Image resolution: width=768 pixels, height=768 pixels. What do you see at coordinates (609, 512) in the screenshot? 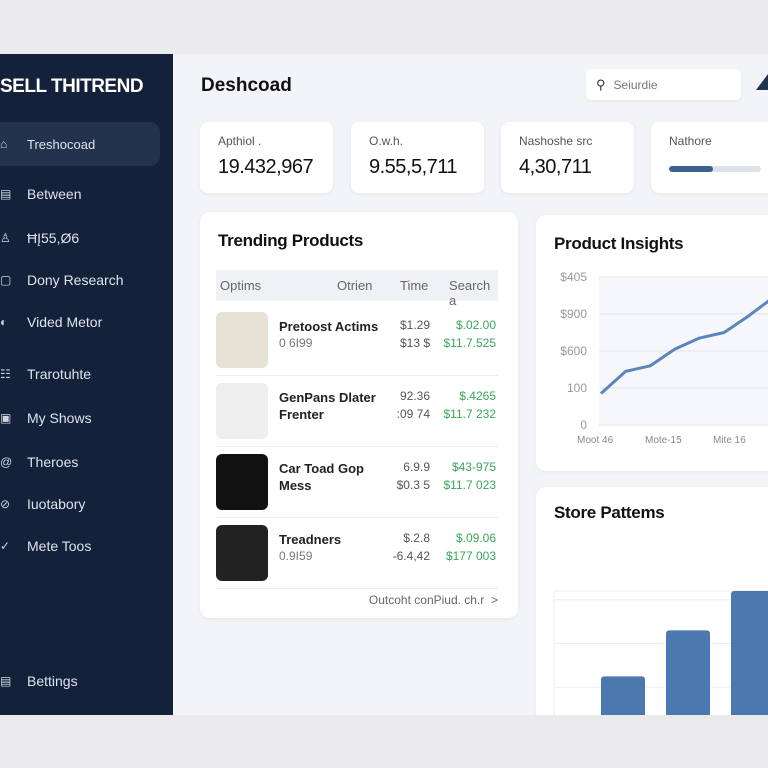
I see `card-title: Store Pattems` at bounding box center [609, 512].